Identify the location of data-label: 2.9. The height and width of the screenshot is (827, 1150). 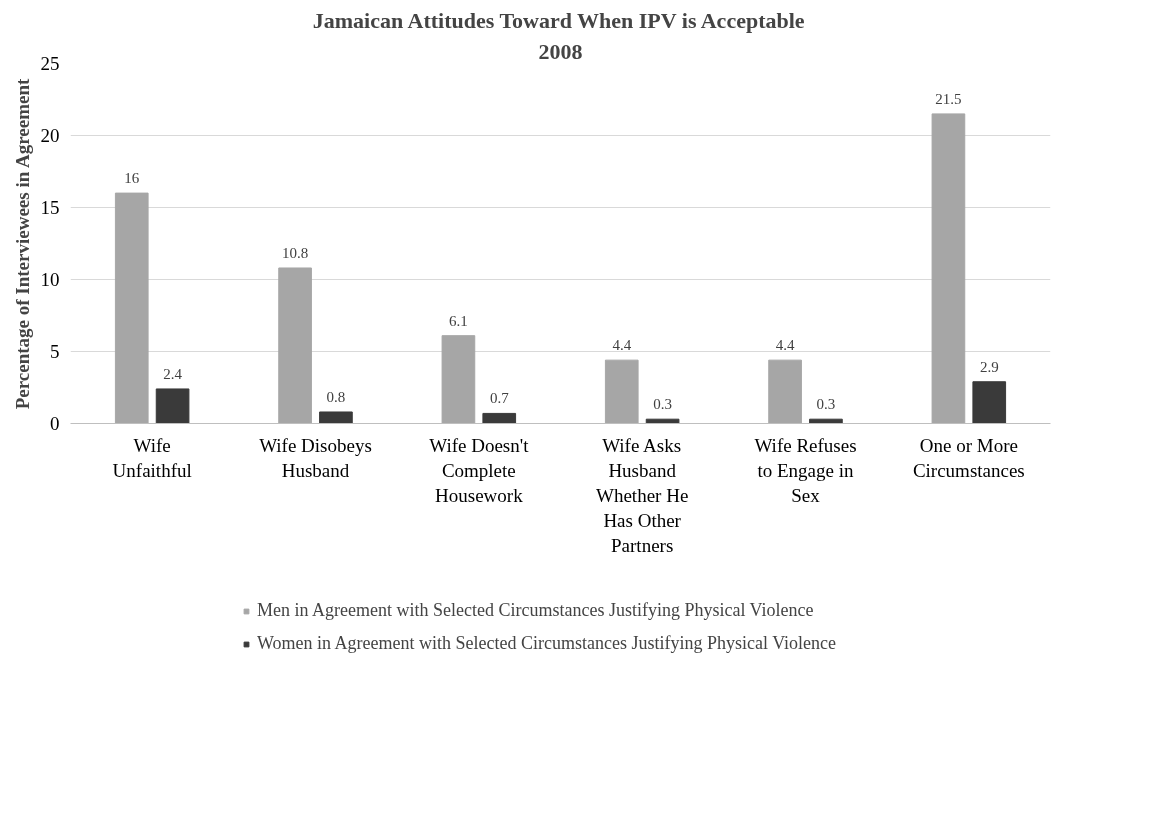
(989, 366).